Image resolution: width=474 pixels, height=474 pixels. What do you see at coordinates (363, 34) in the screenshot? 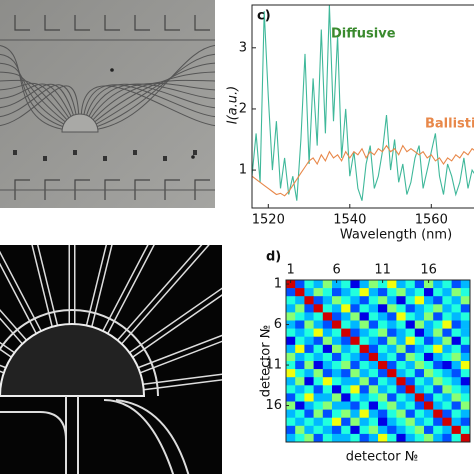
I see `series-label: Diffusive` at bounding box center [363, 34].